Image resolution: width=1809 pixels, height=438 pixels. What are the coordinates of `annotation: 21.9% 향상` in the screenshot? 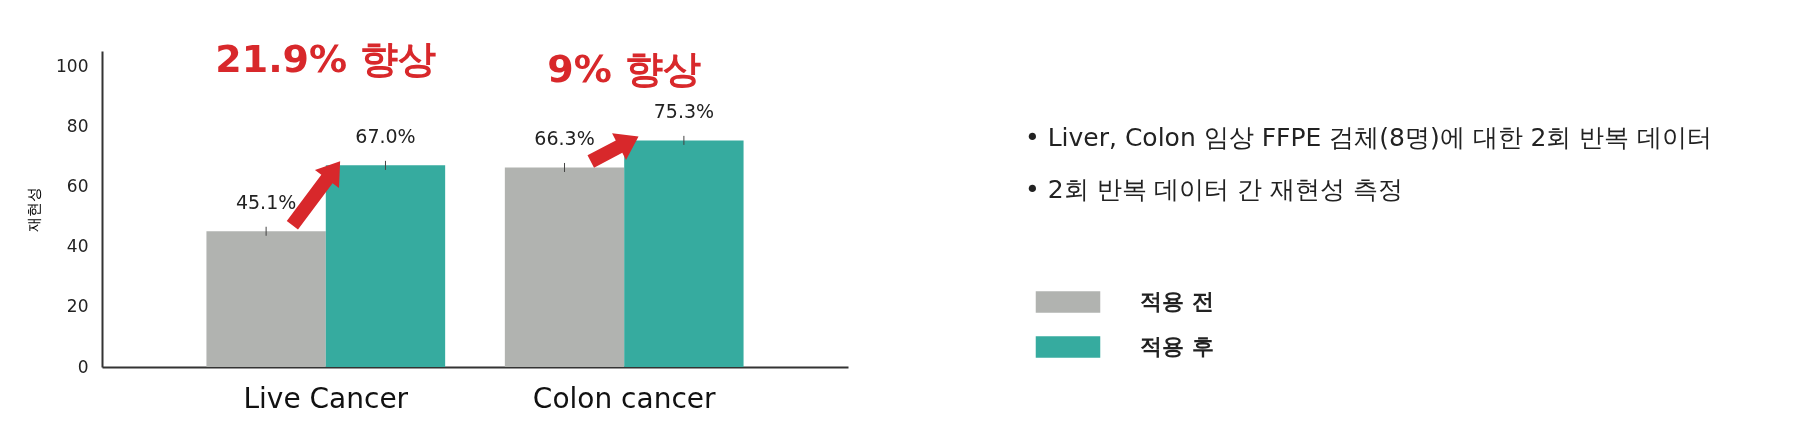 It's located at (326, 59).